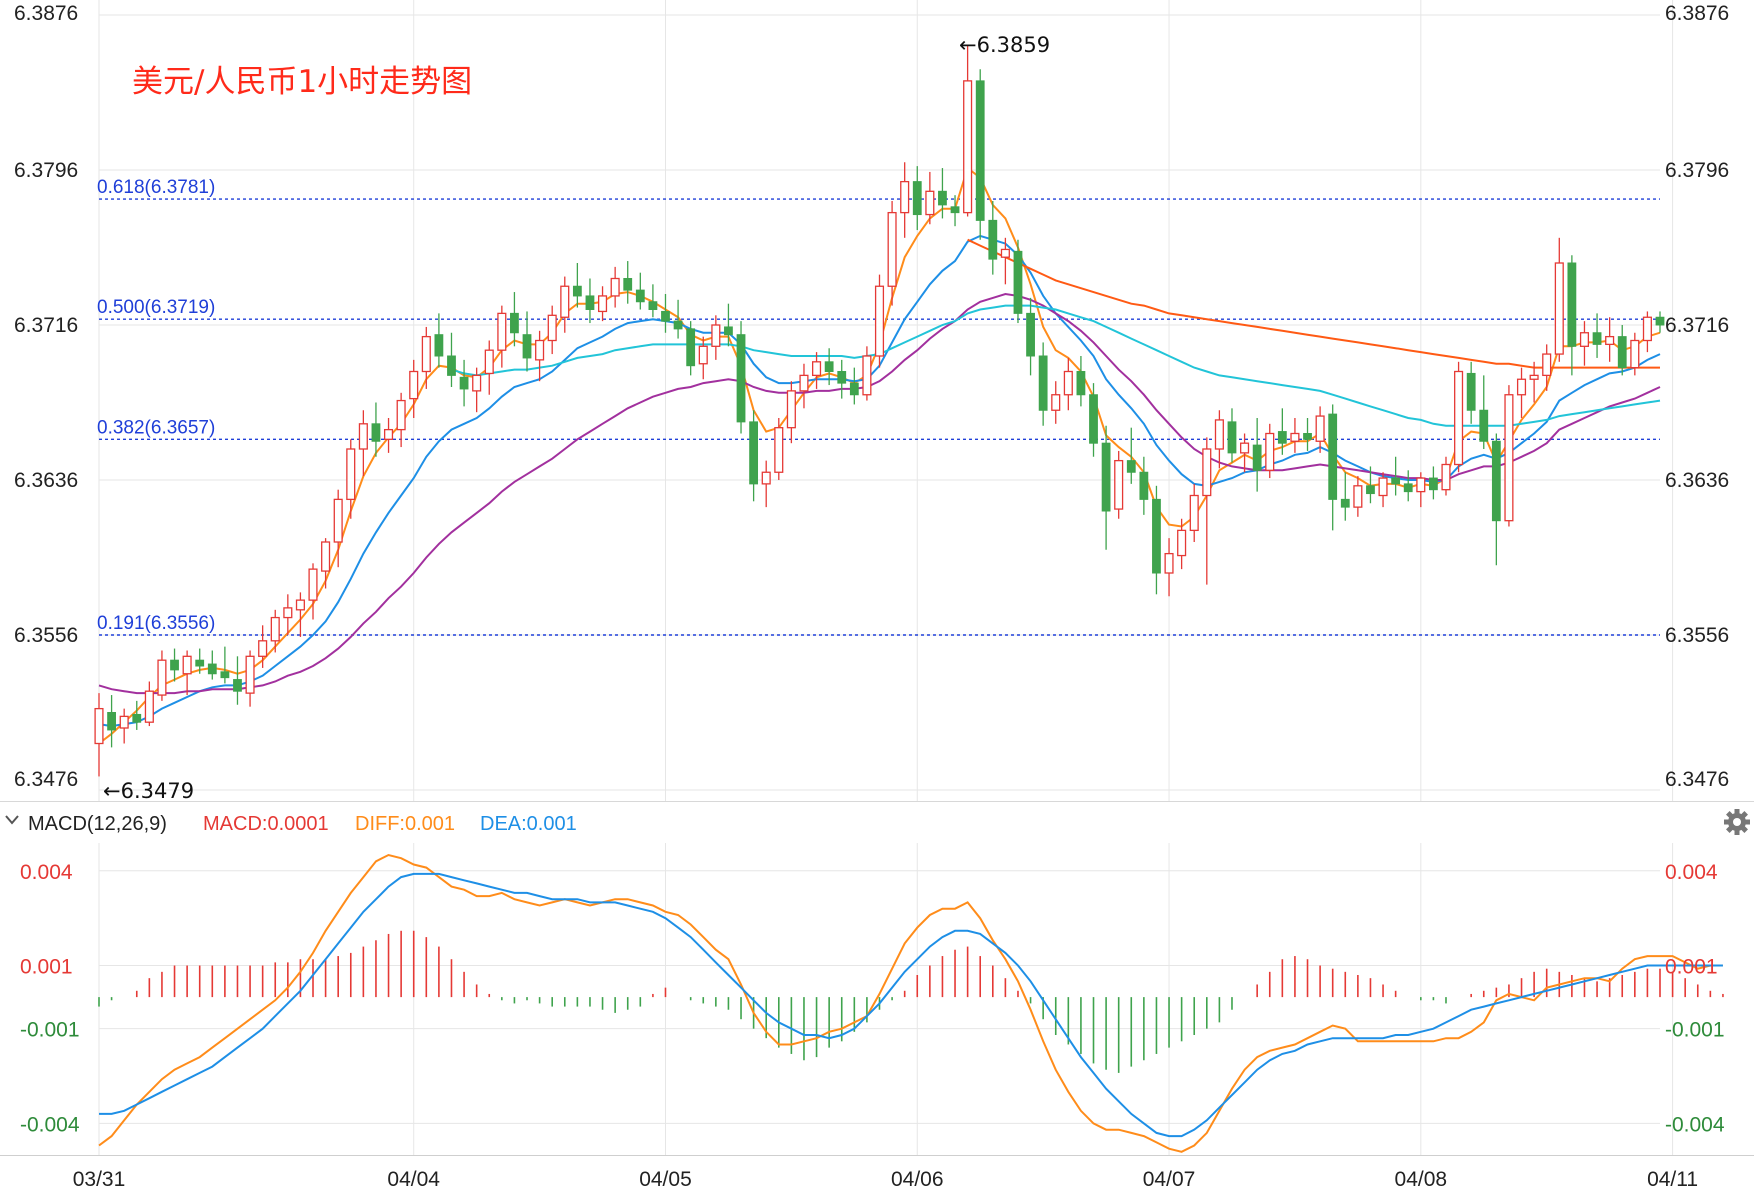 This screenshot has width=1754, height=1194. What do you see at coordinates (156, 187) in the screenshot?
I see `fib-label: 0.618(6.3781)` at bounding box center [156, 187].